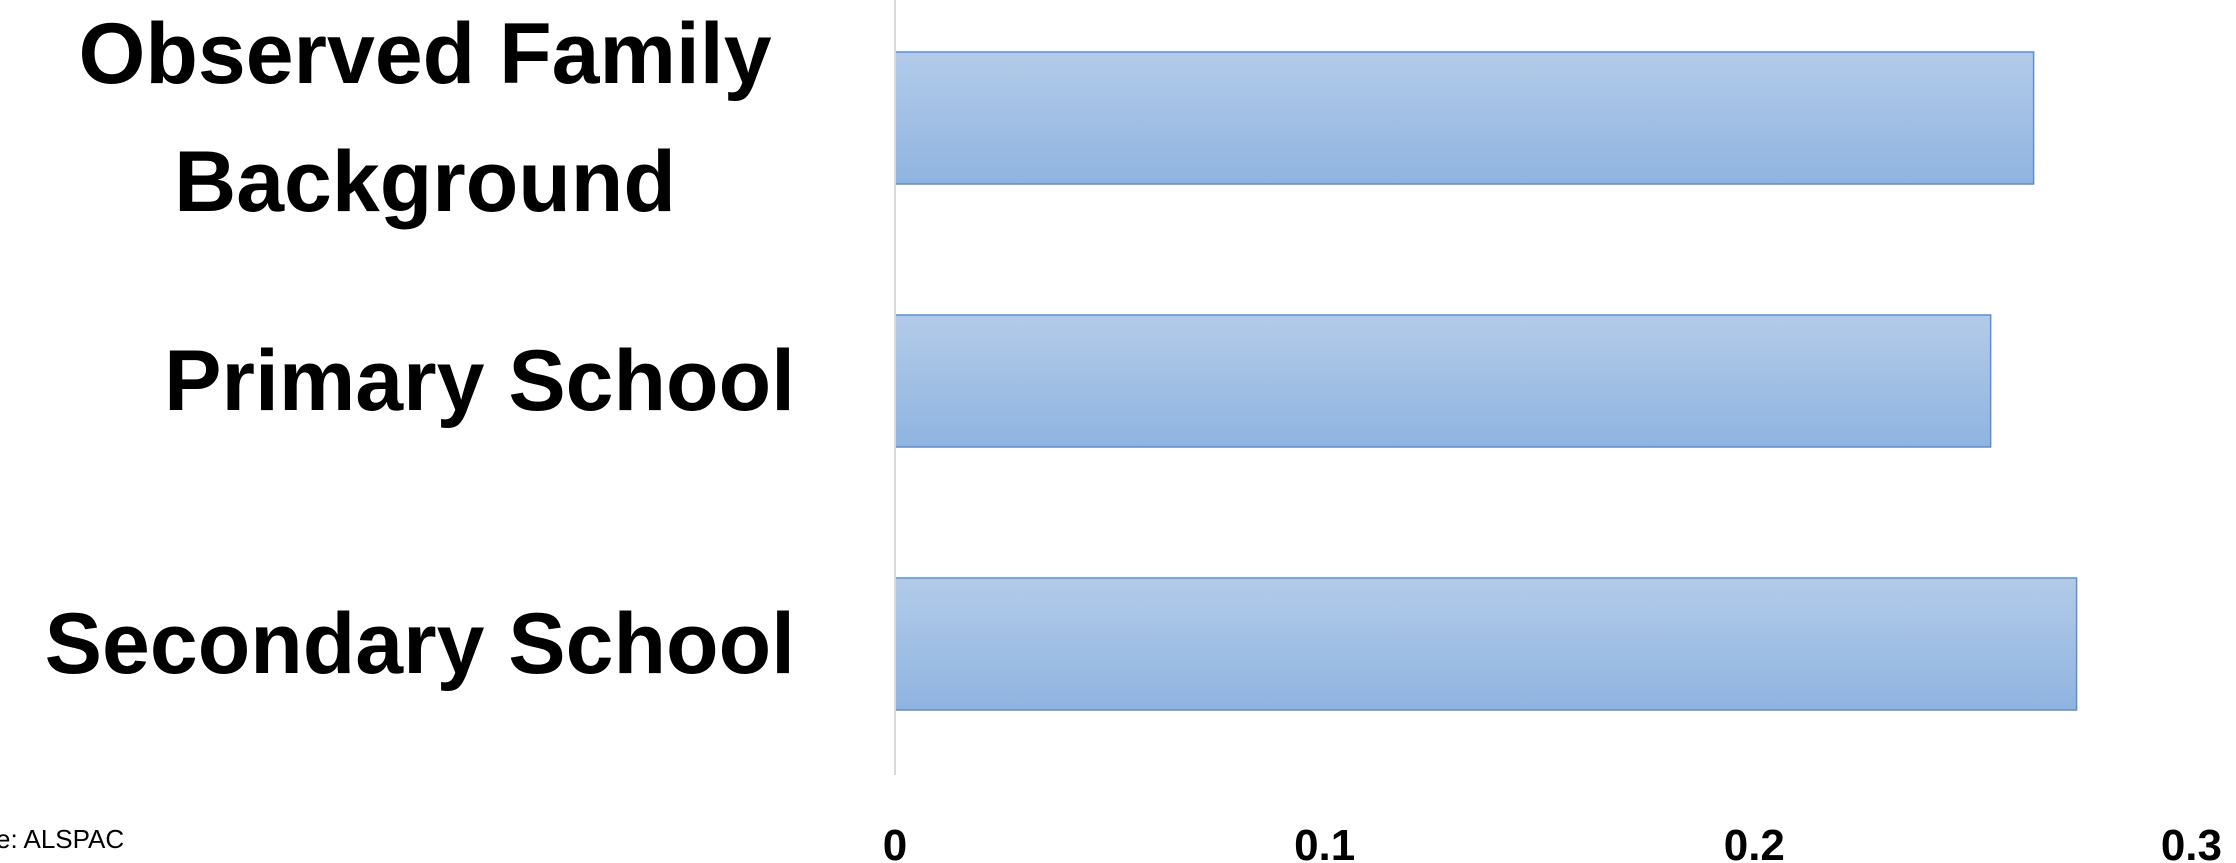  Describe the element at coordinates (420, 644) in the screenshot. I see `category-label: Secondary School` at that location.